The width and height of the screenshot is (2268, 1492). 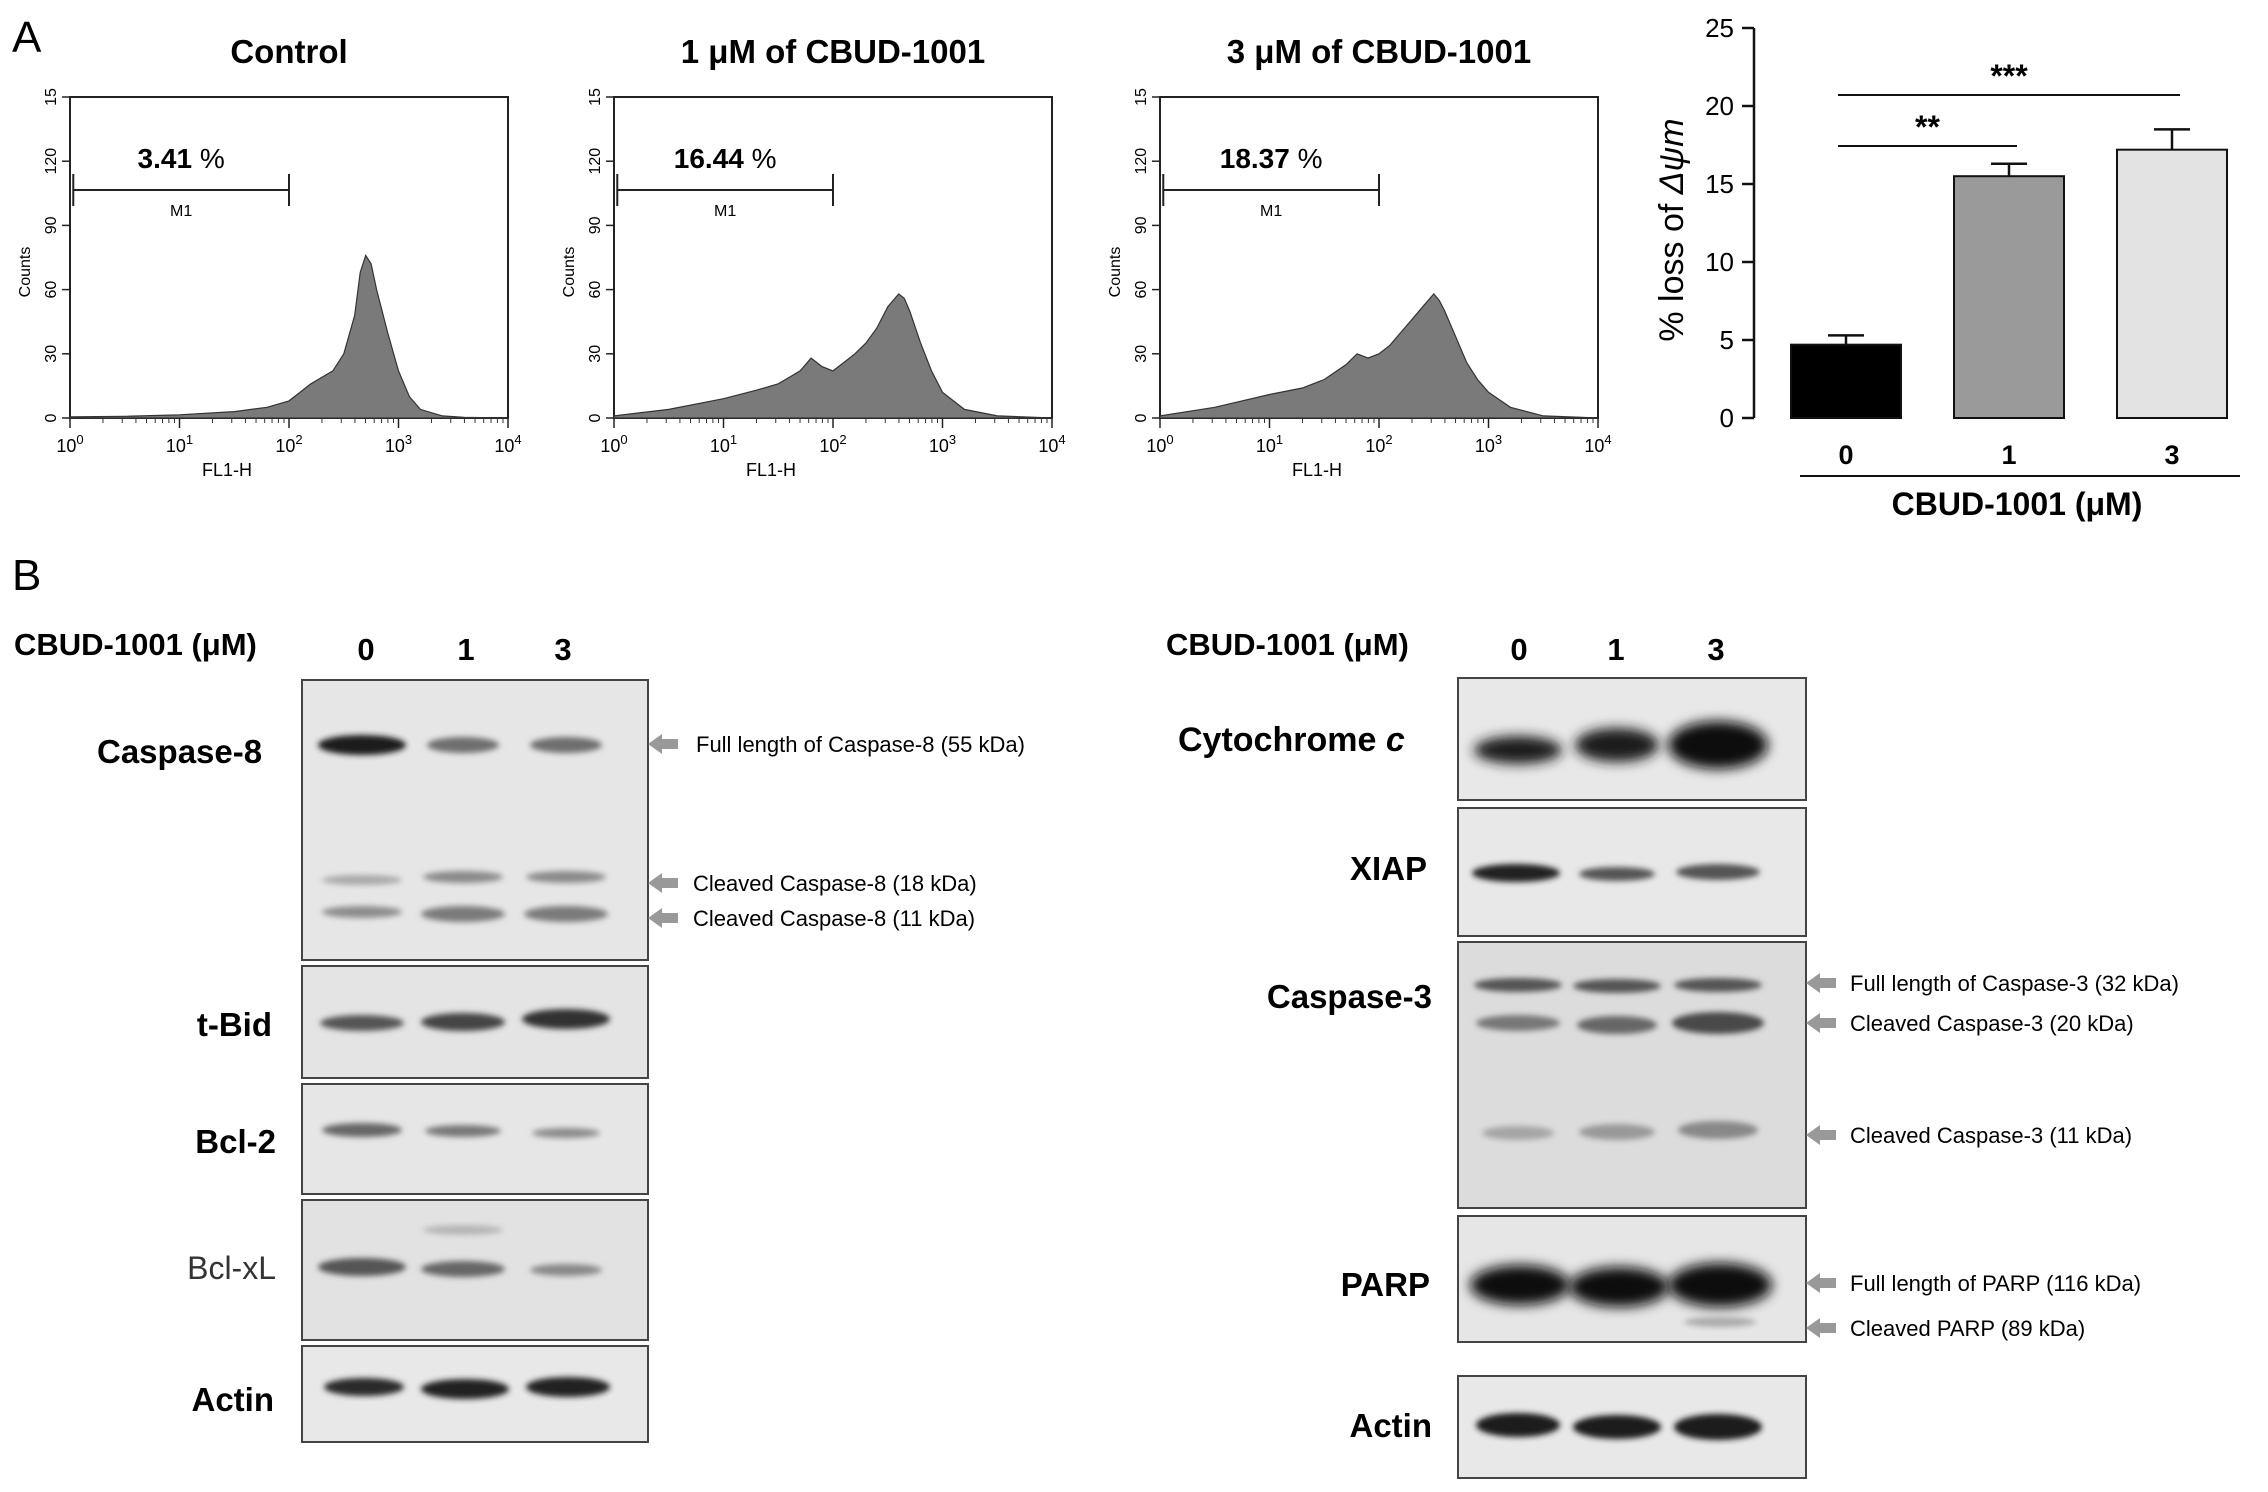 What do you see at coordinates (860, 744) in the screenshot?
I see `annotation-casp8-full: Full length of Caspase-8 (55 kDa)` at bounding box center [860, 744].